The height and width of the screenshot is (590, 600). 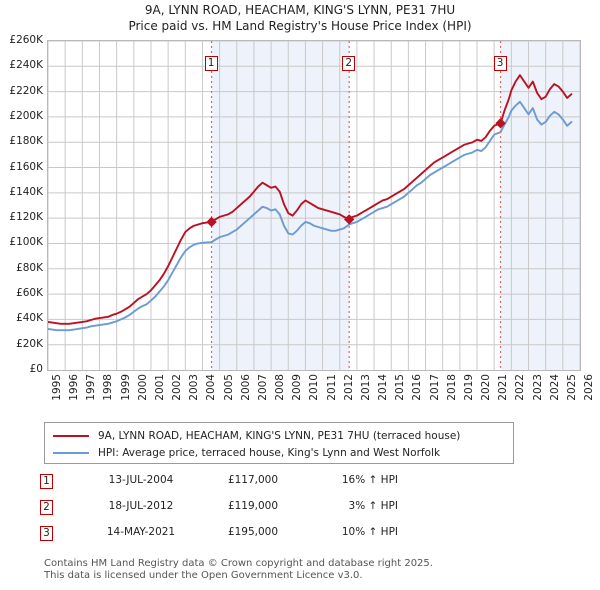 What do you see at coordinates (369, 480) in the screenshot?
I see `transaction-hpi-change: 16% ↑ HPI` at bounding box center [369, 480].